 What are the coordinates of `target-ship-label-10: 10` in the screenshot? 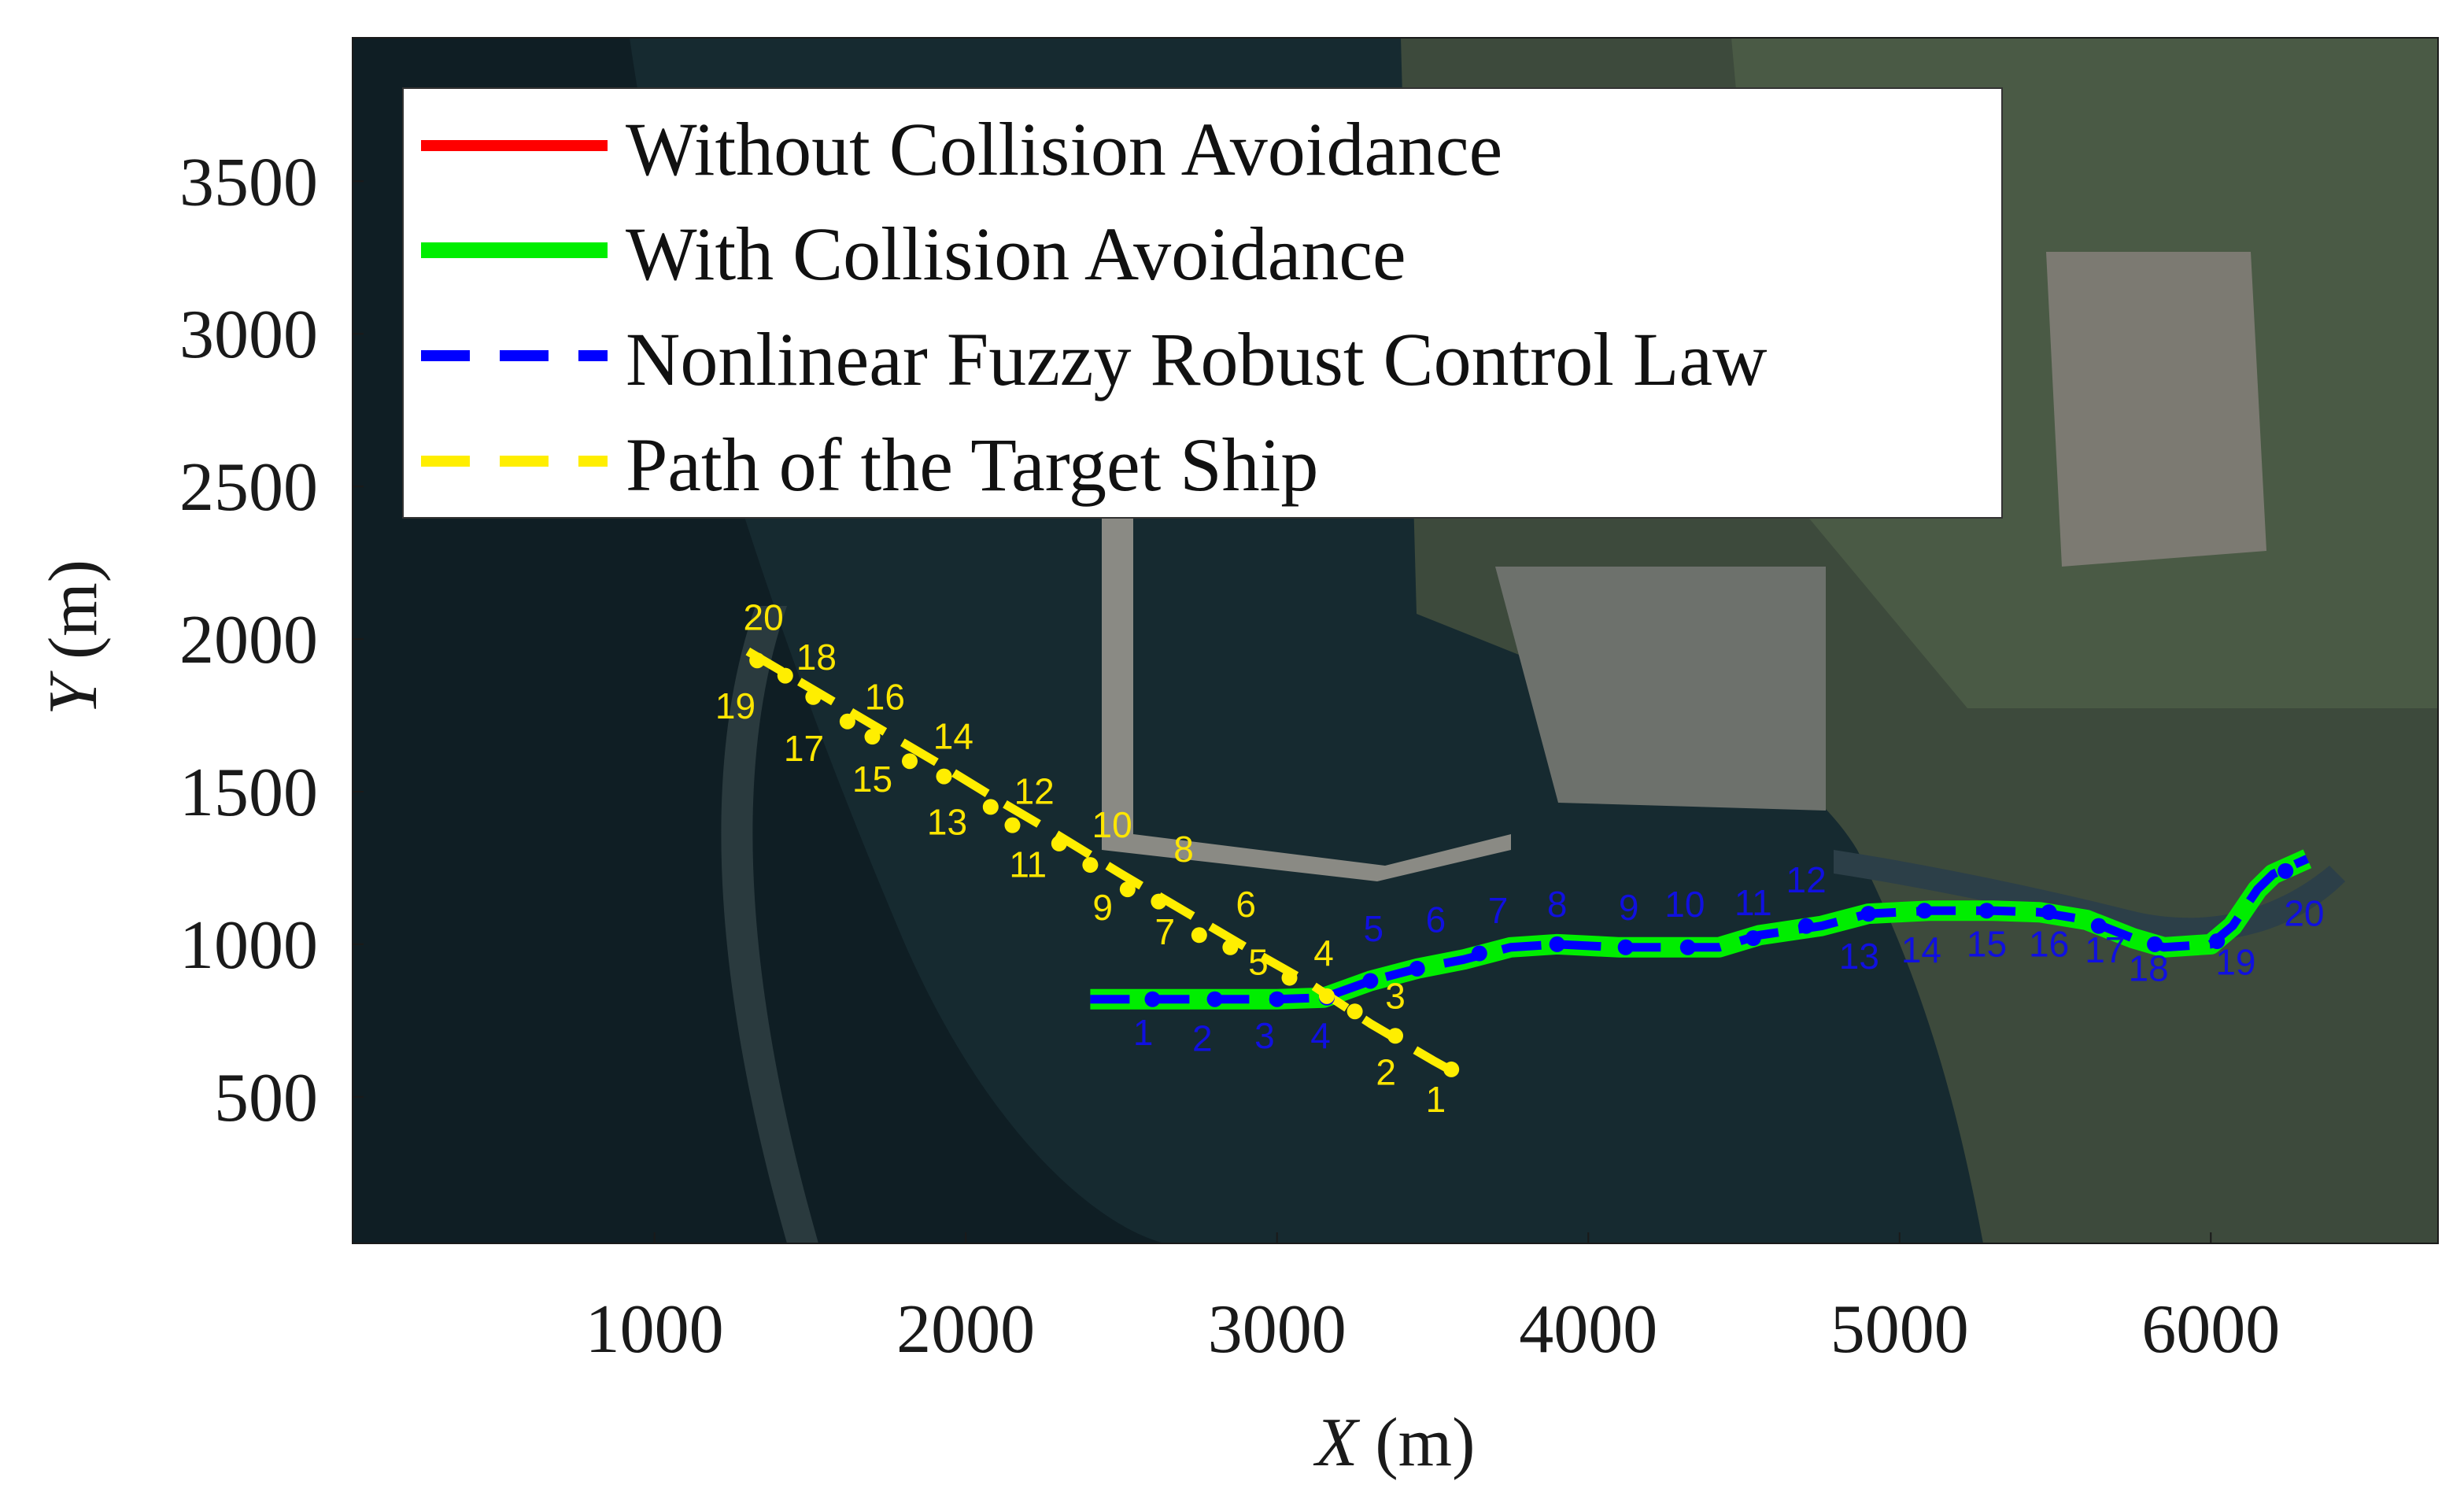 It's located at (1112, 824).